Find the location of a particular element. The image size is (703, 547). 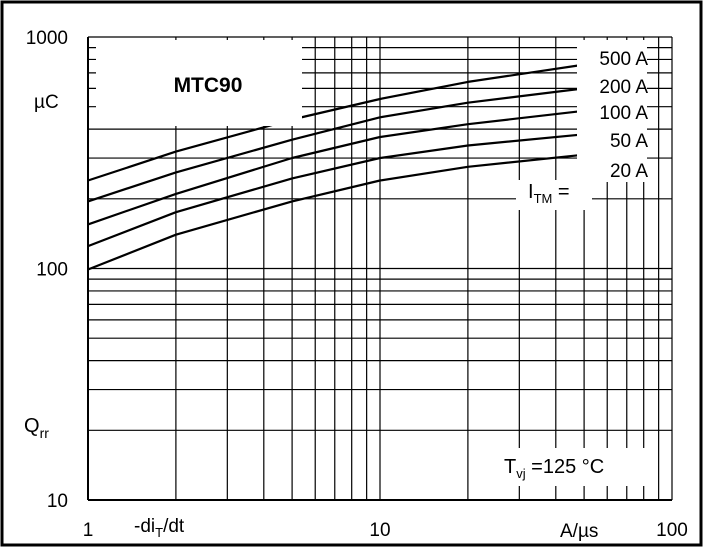

x-tick-label: 100 is located at coordinates (672, 530).